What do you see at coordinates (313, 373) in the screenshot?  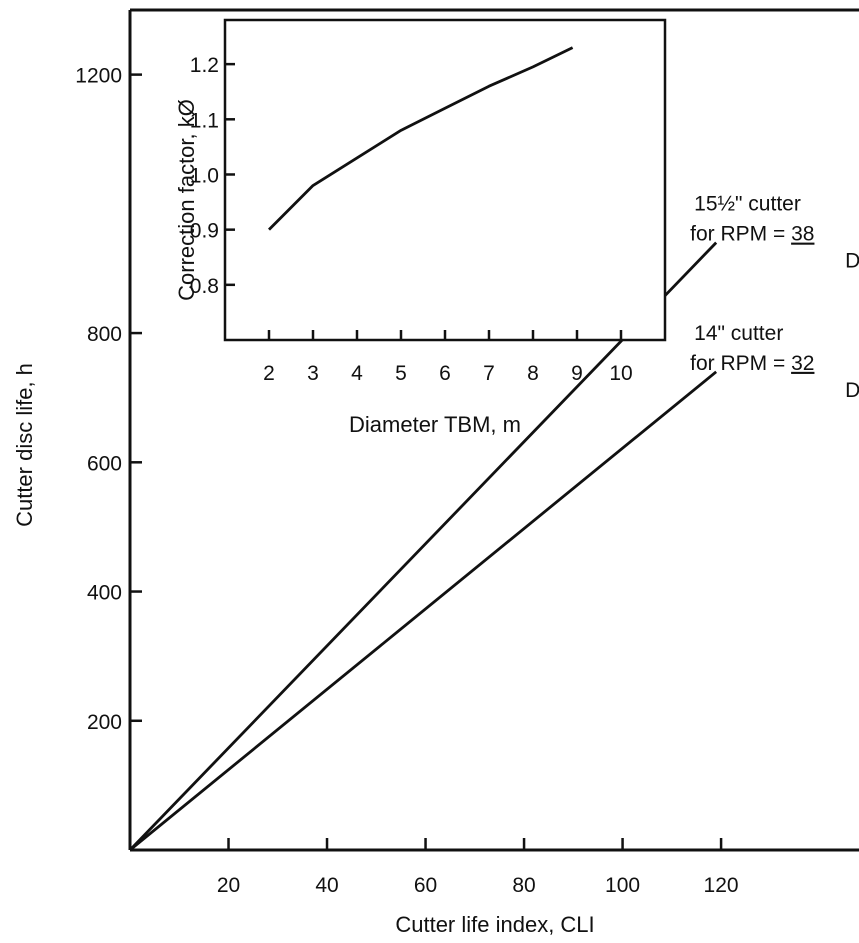 I see `inset-x-tick-label: 3` at bounding box center [313, 373].